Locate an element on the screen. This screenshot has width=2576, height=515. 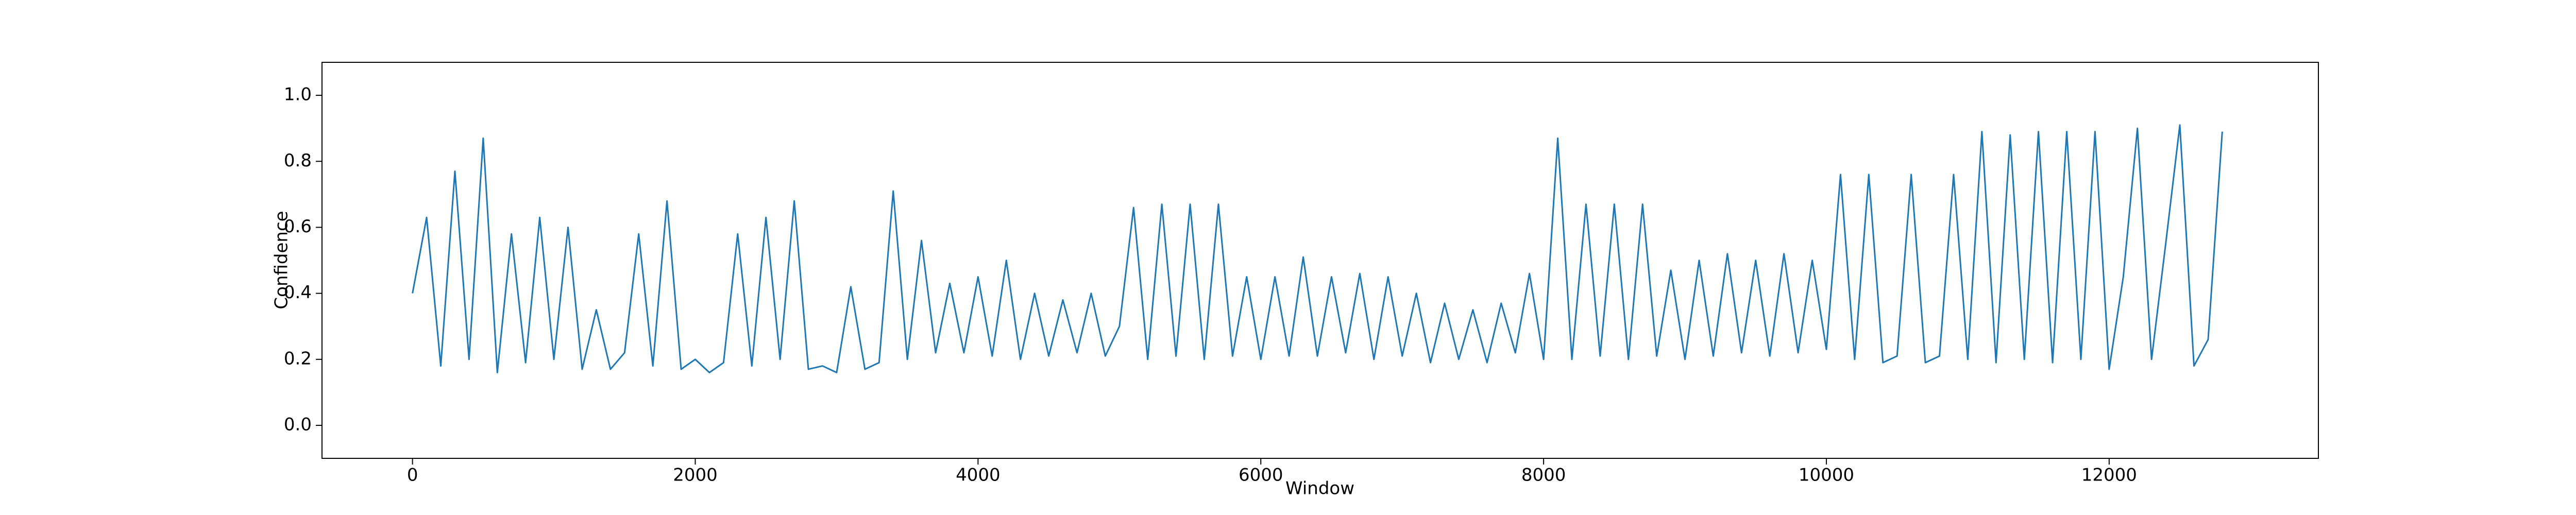
x-tick-label: 8000 is located at coordinates (1543, 476).